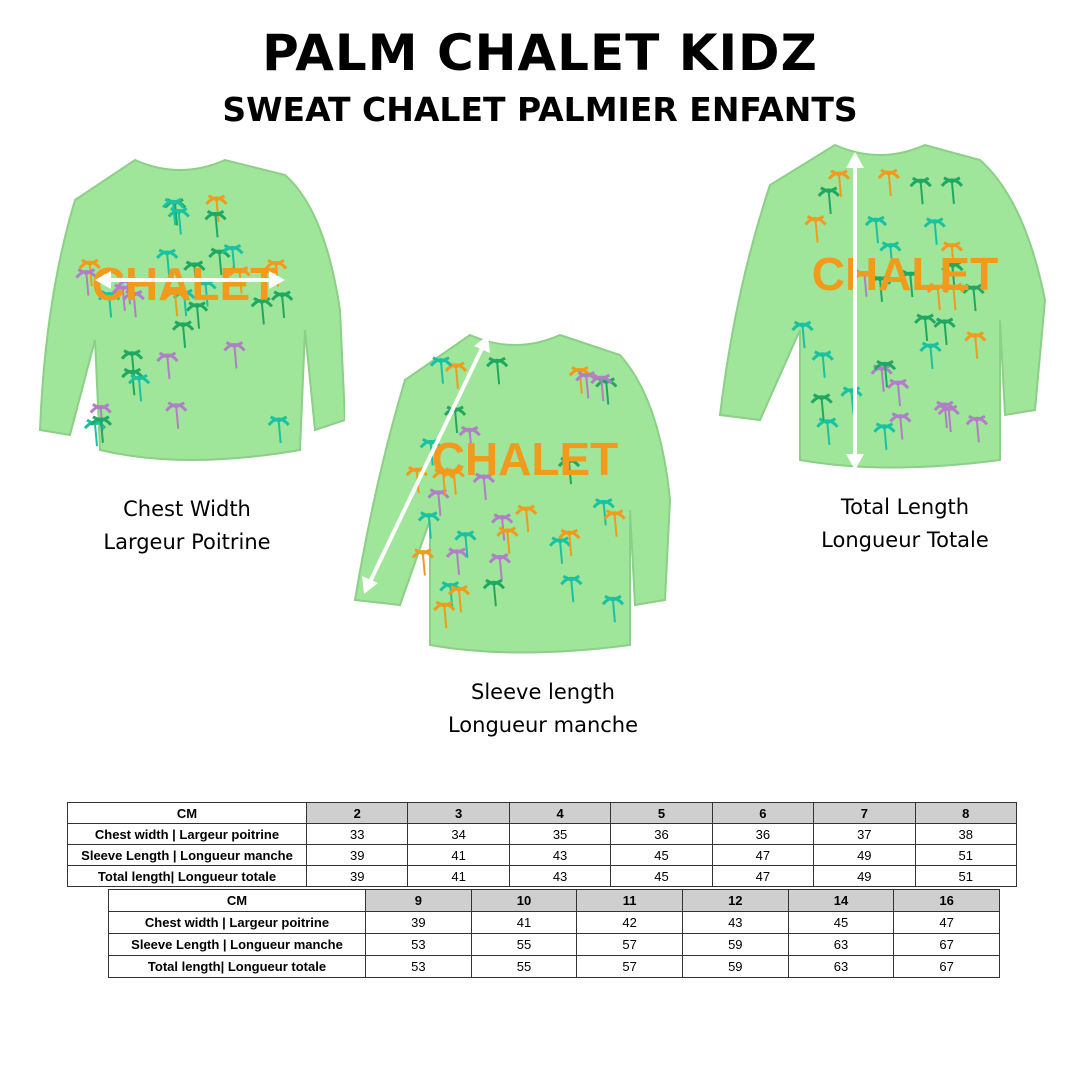 The image size is (1080, 1080). Describe the element at coordinates (855, 462) in the screenshot. I see `arrow-head-bottom` at that location.